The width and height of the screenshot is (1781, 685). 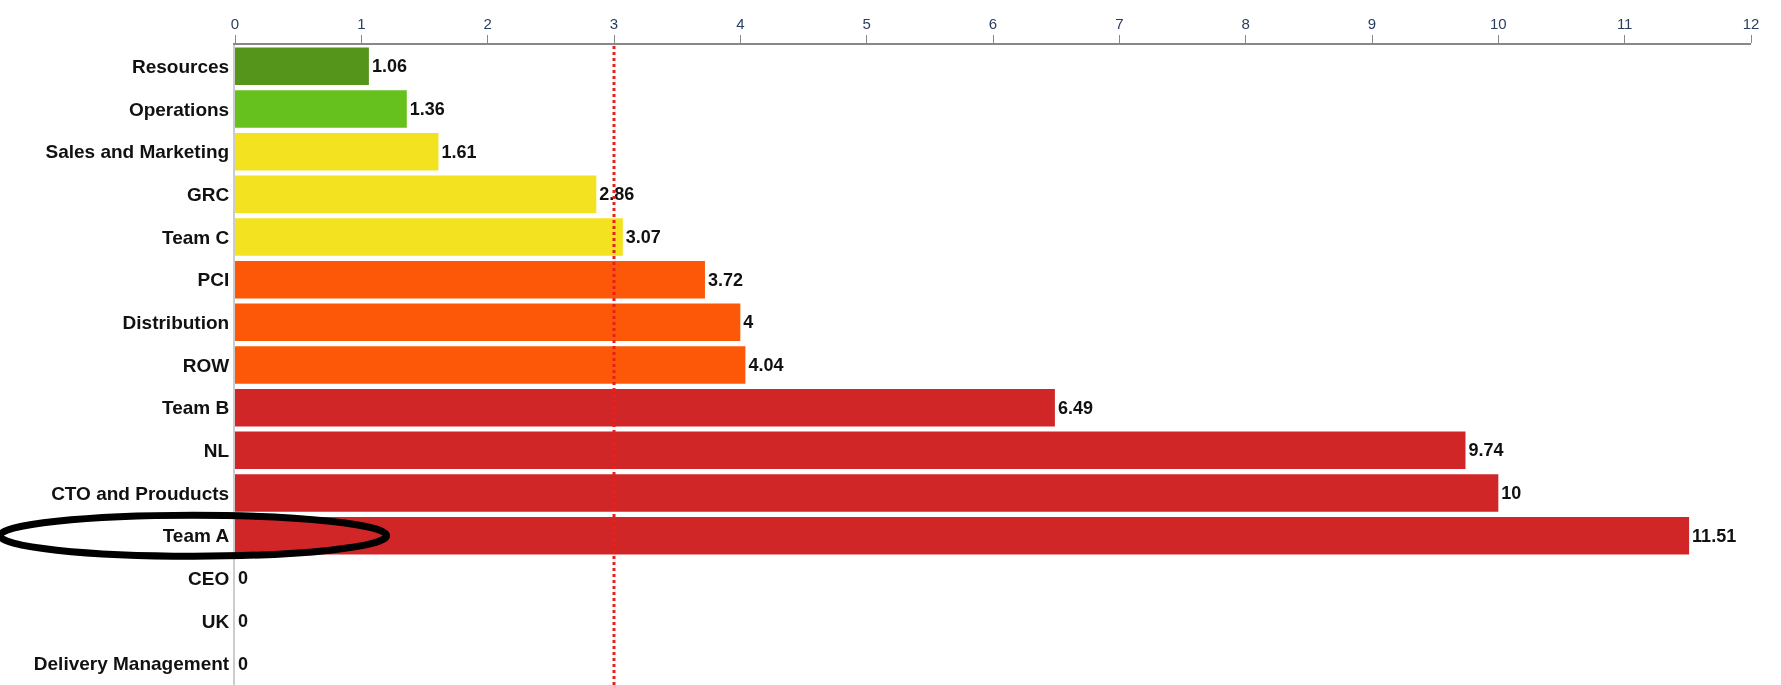 I want to click on x-tick-label: 9, so click(x=1372, y=23).